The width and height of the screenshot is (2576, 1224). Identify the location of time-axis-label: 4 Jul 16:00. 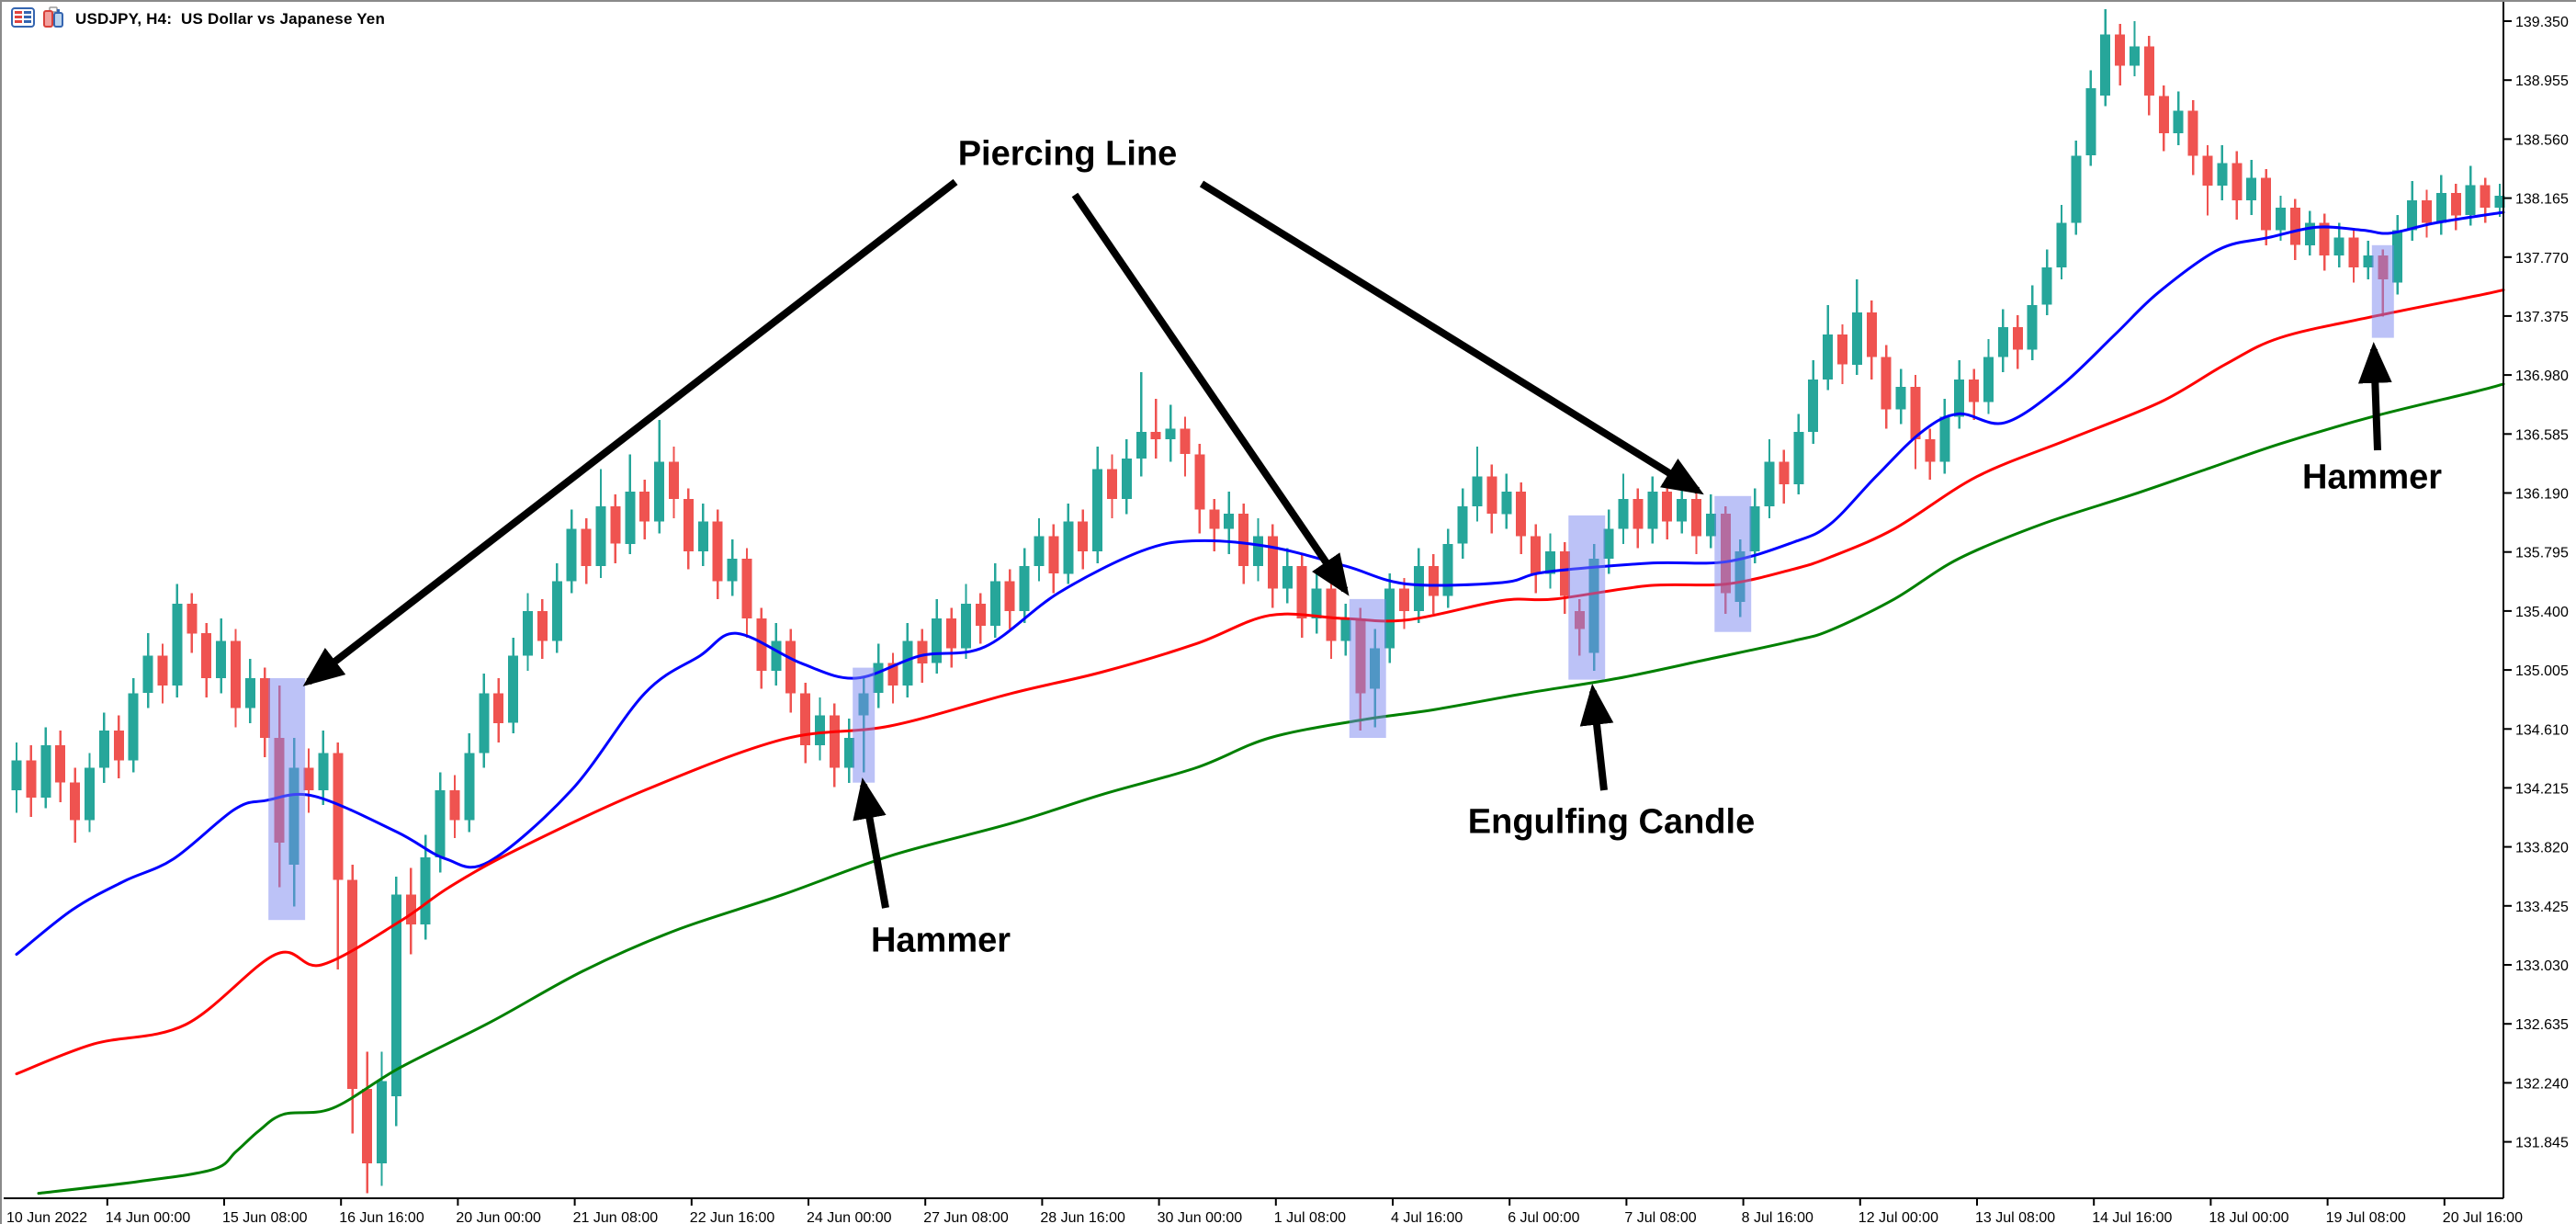
(1427, 1217).